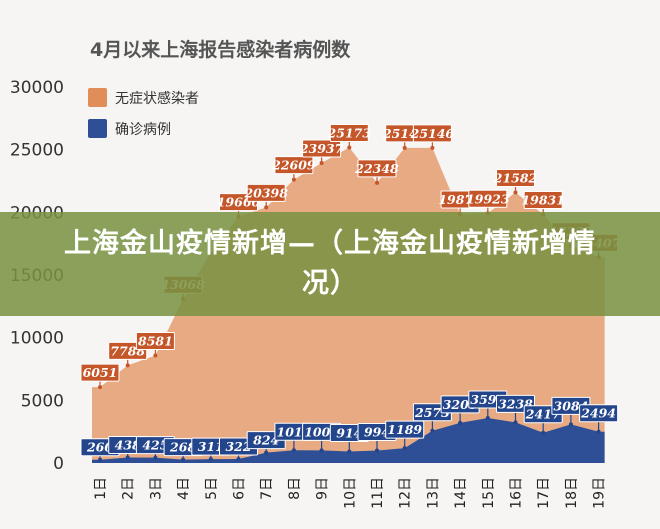 Image resolution: width=660 pixels, height=529 pixels. Describe the element at coordinates (489, 493) in the screenshot. I see `x-tick-label: 15日` at that location.